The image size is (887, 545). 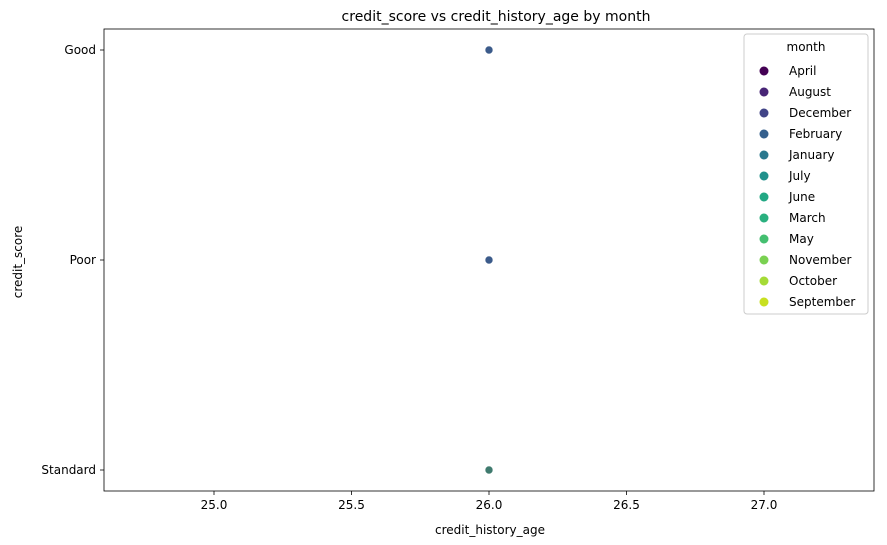 What do you see at coordinates (214, 505) in the screenshot?
I see `x-tick-label: 25.0` at bounding box center [214, 505].